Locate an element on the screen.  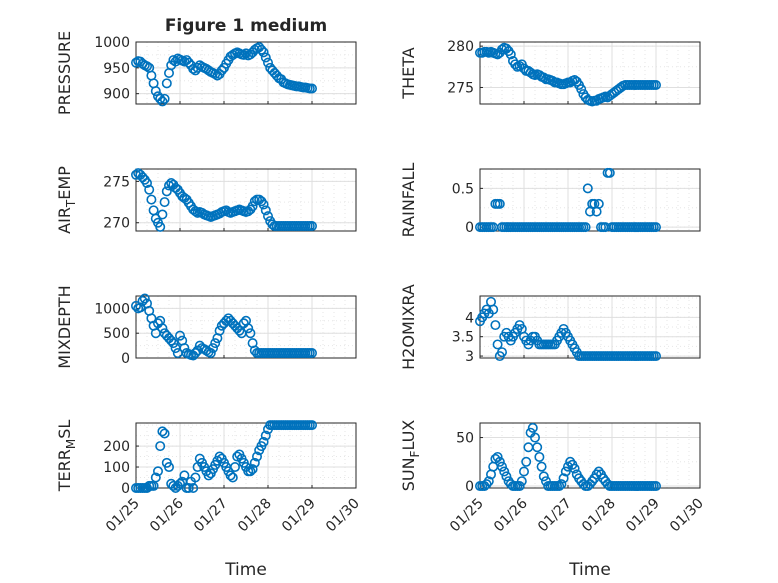
y-tick-label: 3.5 is located at coordinates (463, 338).